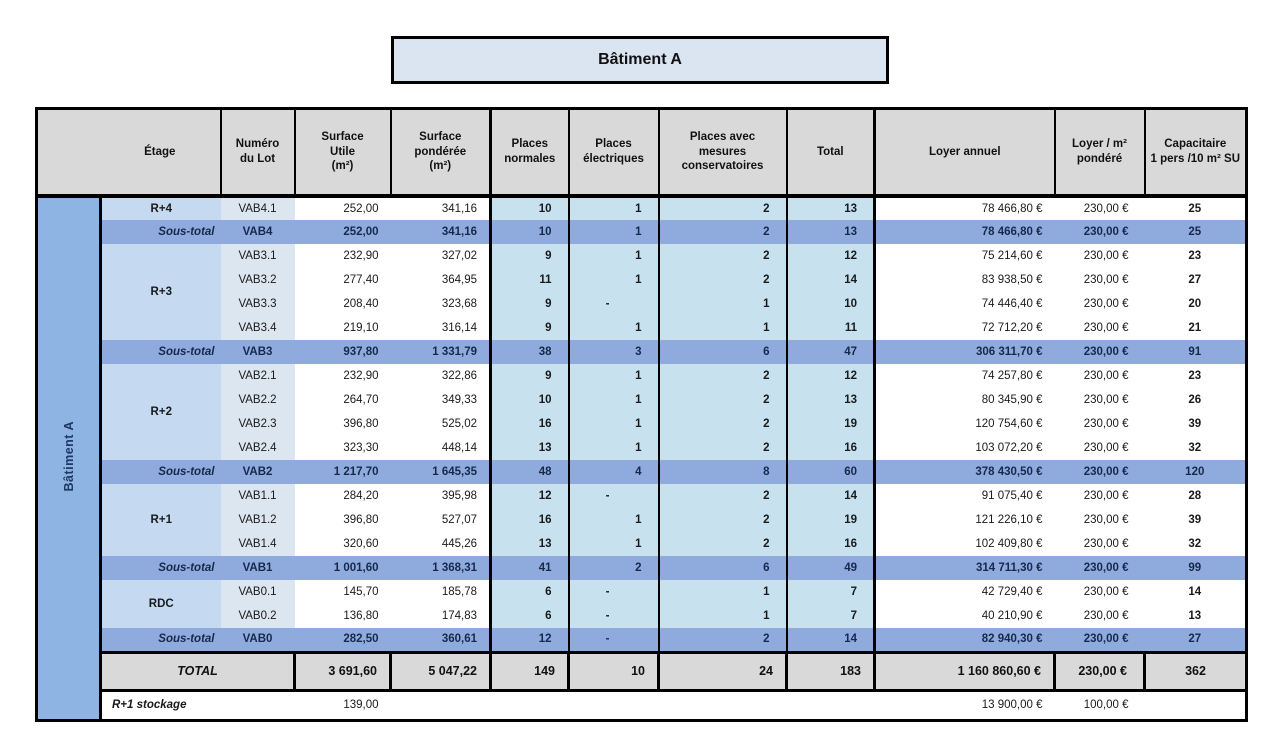 The height and width of the screenshot is (748, 1280). What do you see at coordinates (530, 232) in the screenshot?
I see `cell-places-pn: 10` at bounding box center [530, 232].